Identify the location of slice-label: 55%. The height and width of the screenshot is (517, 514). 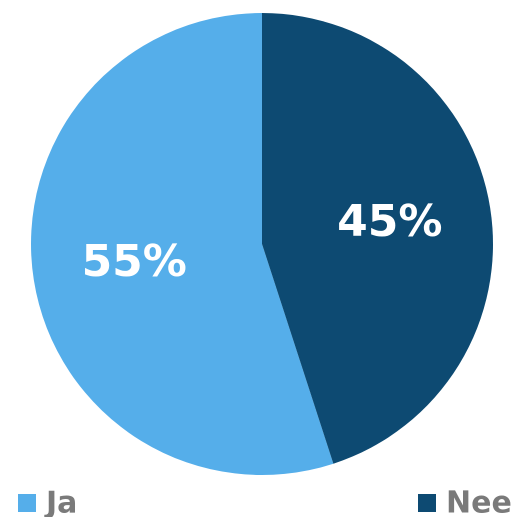
(134, 261).